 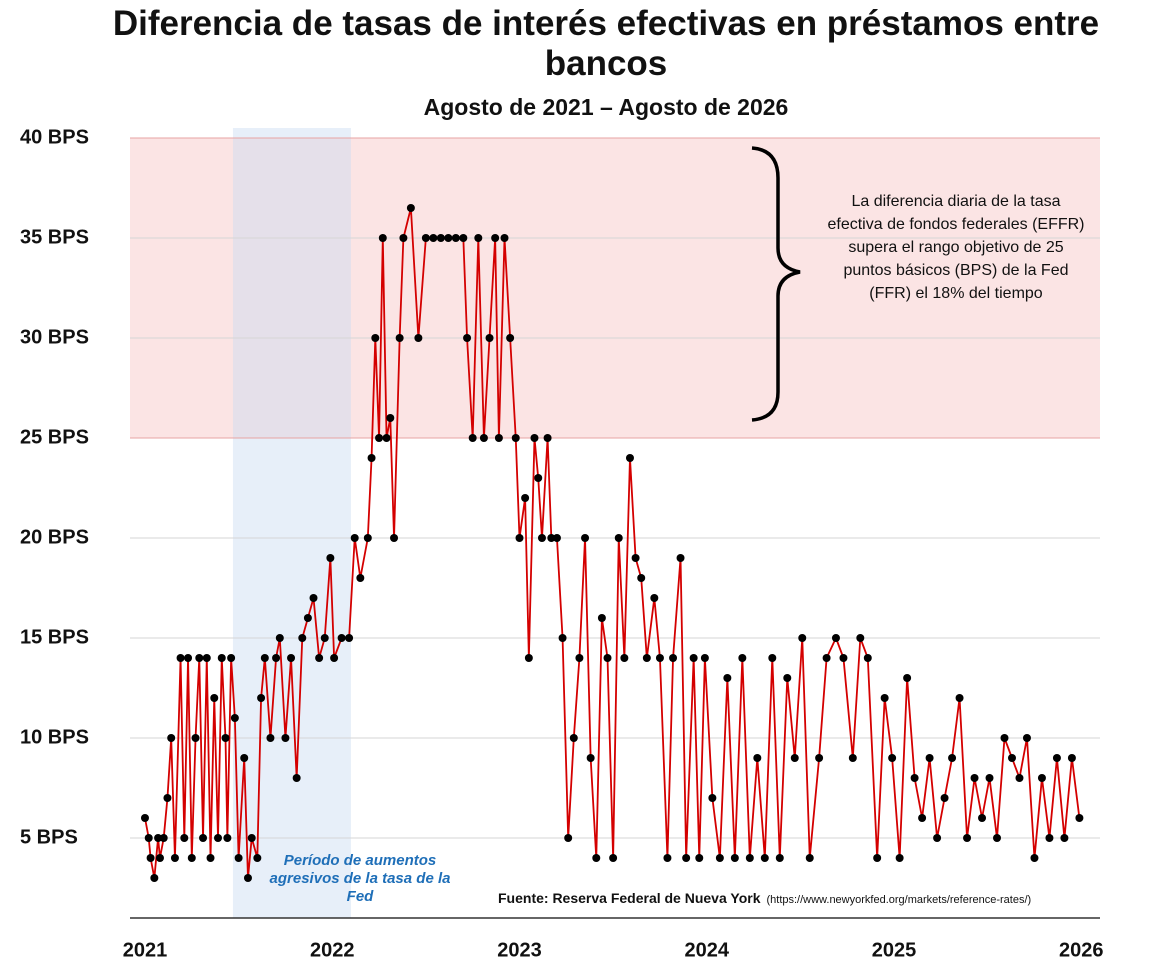 I want to click on y-tick-label: 20 BPS, so click(x=54, y=537).